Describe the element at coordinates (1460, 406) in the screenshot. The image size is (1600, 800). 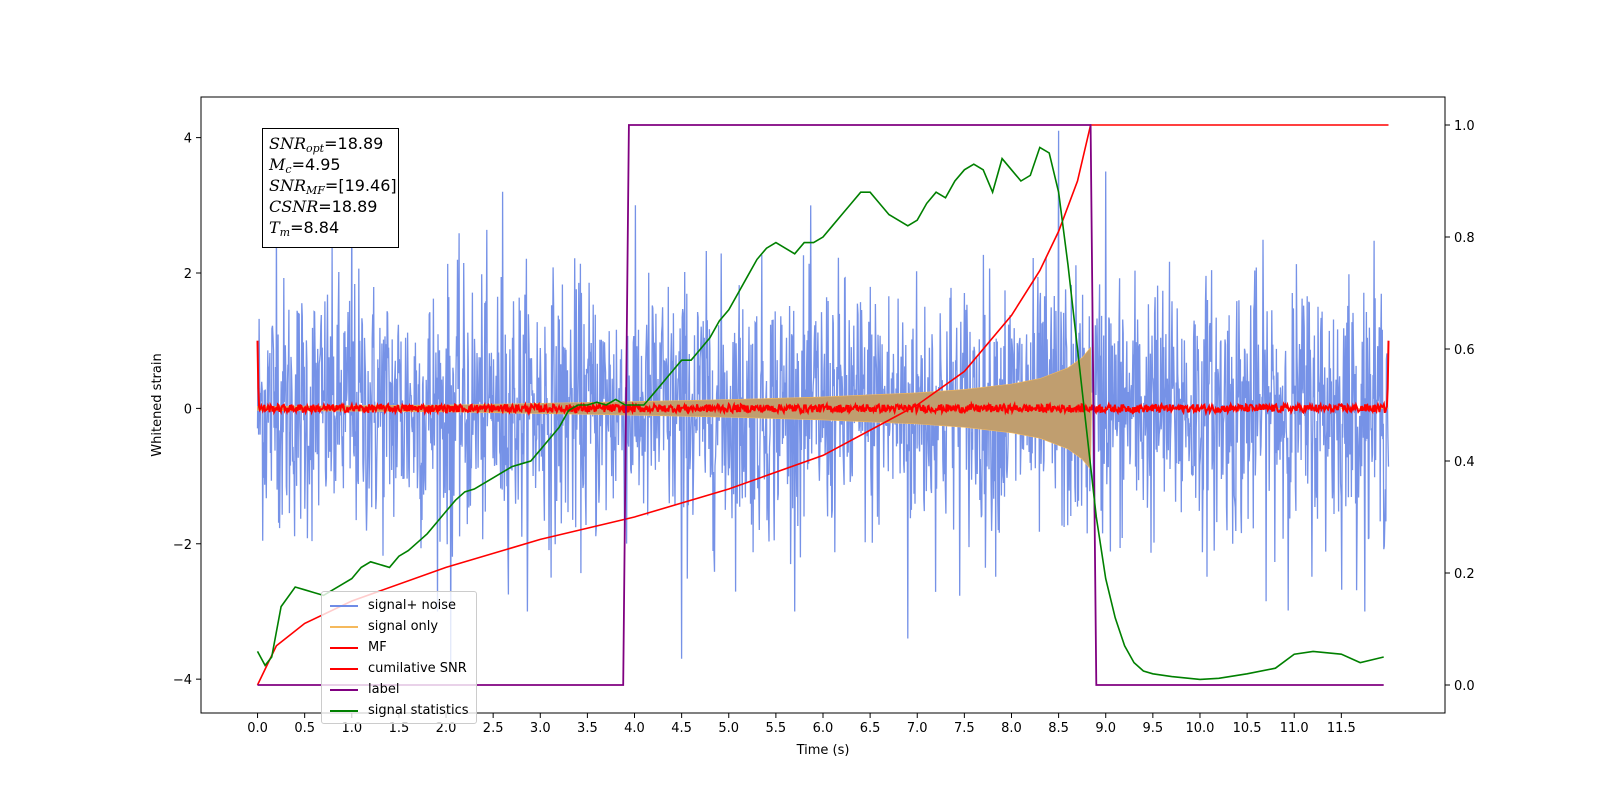
I see `y2-axis-ticks: 0.0 0.2 0.4 0.6 0.8 1.0` at that location.